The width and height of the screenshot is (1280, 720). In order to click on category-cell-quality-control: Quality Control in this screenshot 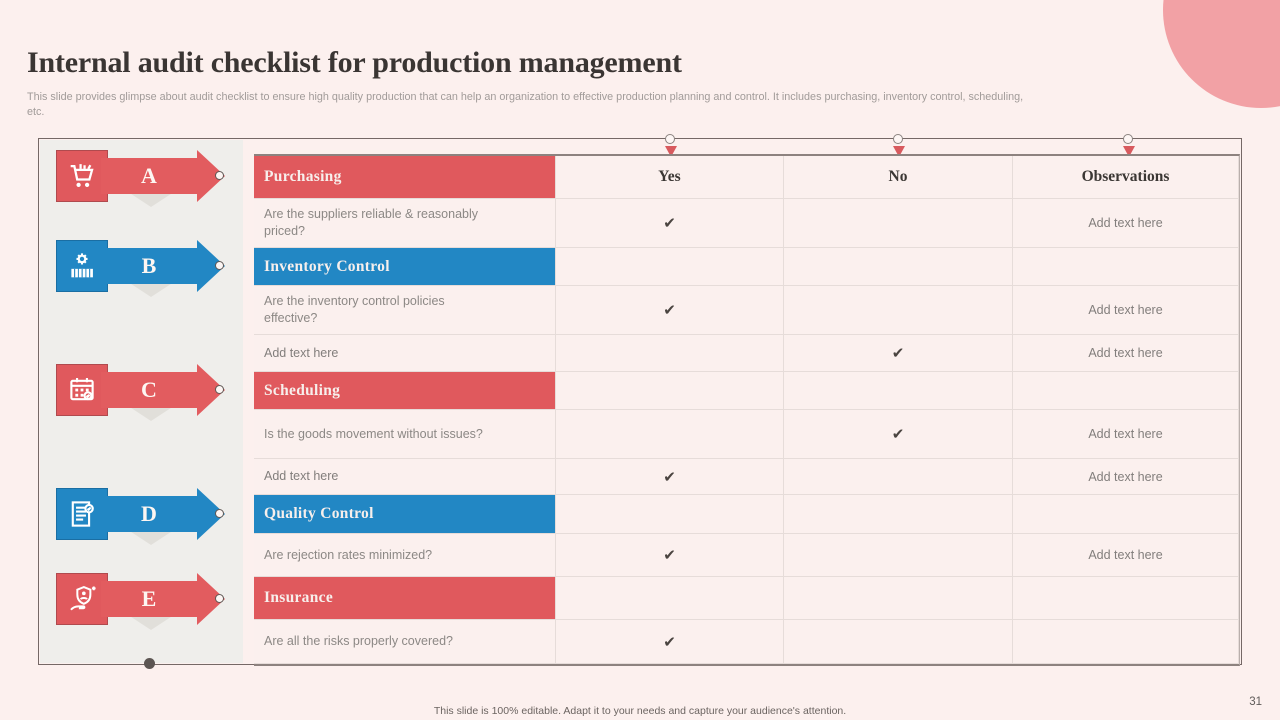, I will do `click(405, 514)`.